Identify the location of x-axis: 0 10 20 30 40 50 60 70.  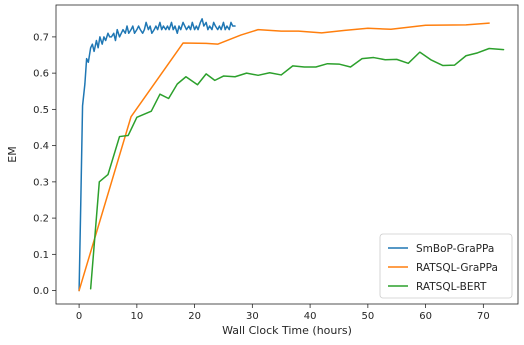
(283, 313).